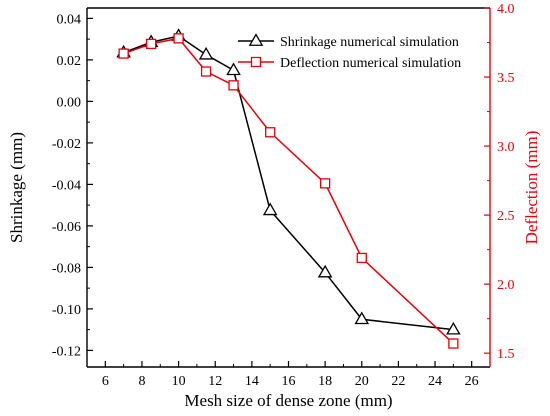 This screenshot has height=416, width=550. Describe the element at coordinates (252, 381) in the screenshot. I see `x-tick-label: 14` at that location.